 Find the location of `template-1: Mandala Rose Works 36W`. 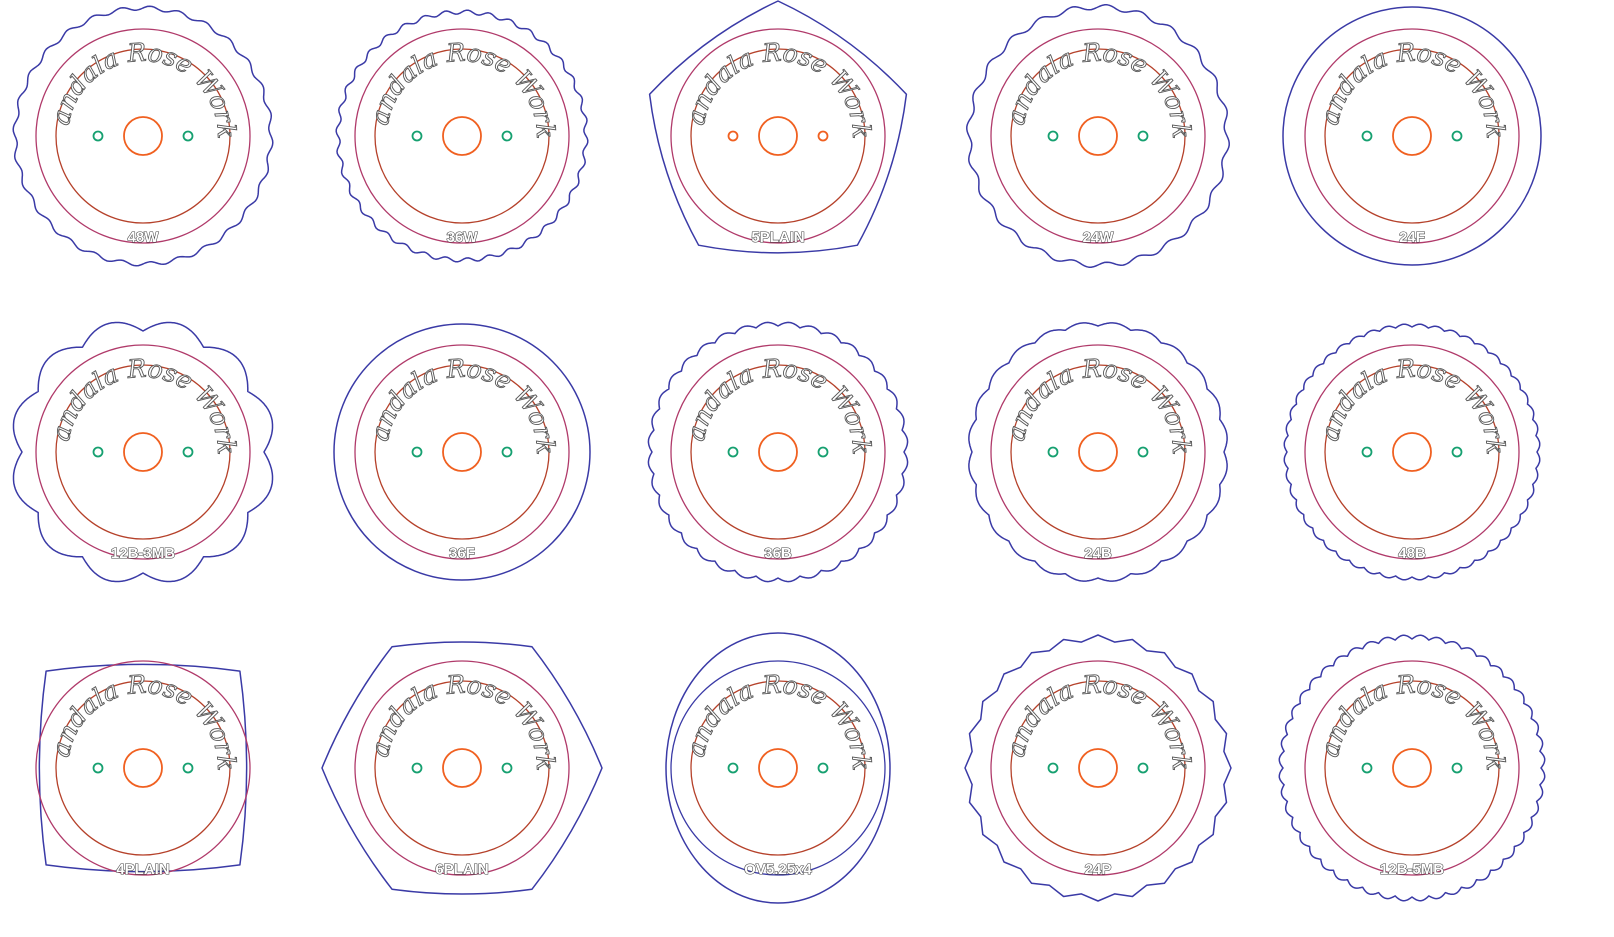

template-1: Mandala Rose Works 36W is located at coordinates (294, 131).